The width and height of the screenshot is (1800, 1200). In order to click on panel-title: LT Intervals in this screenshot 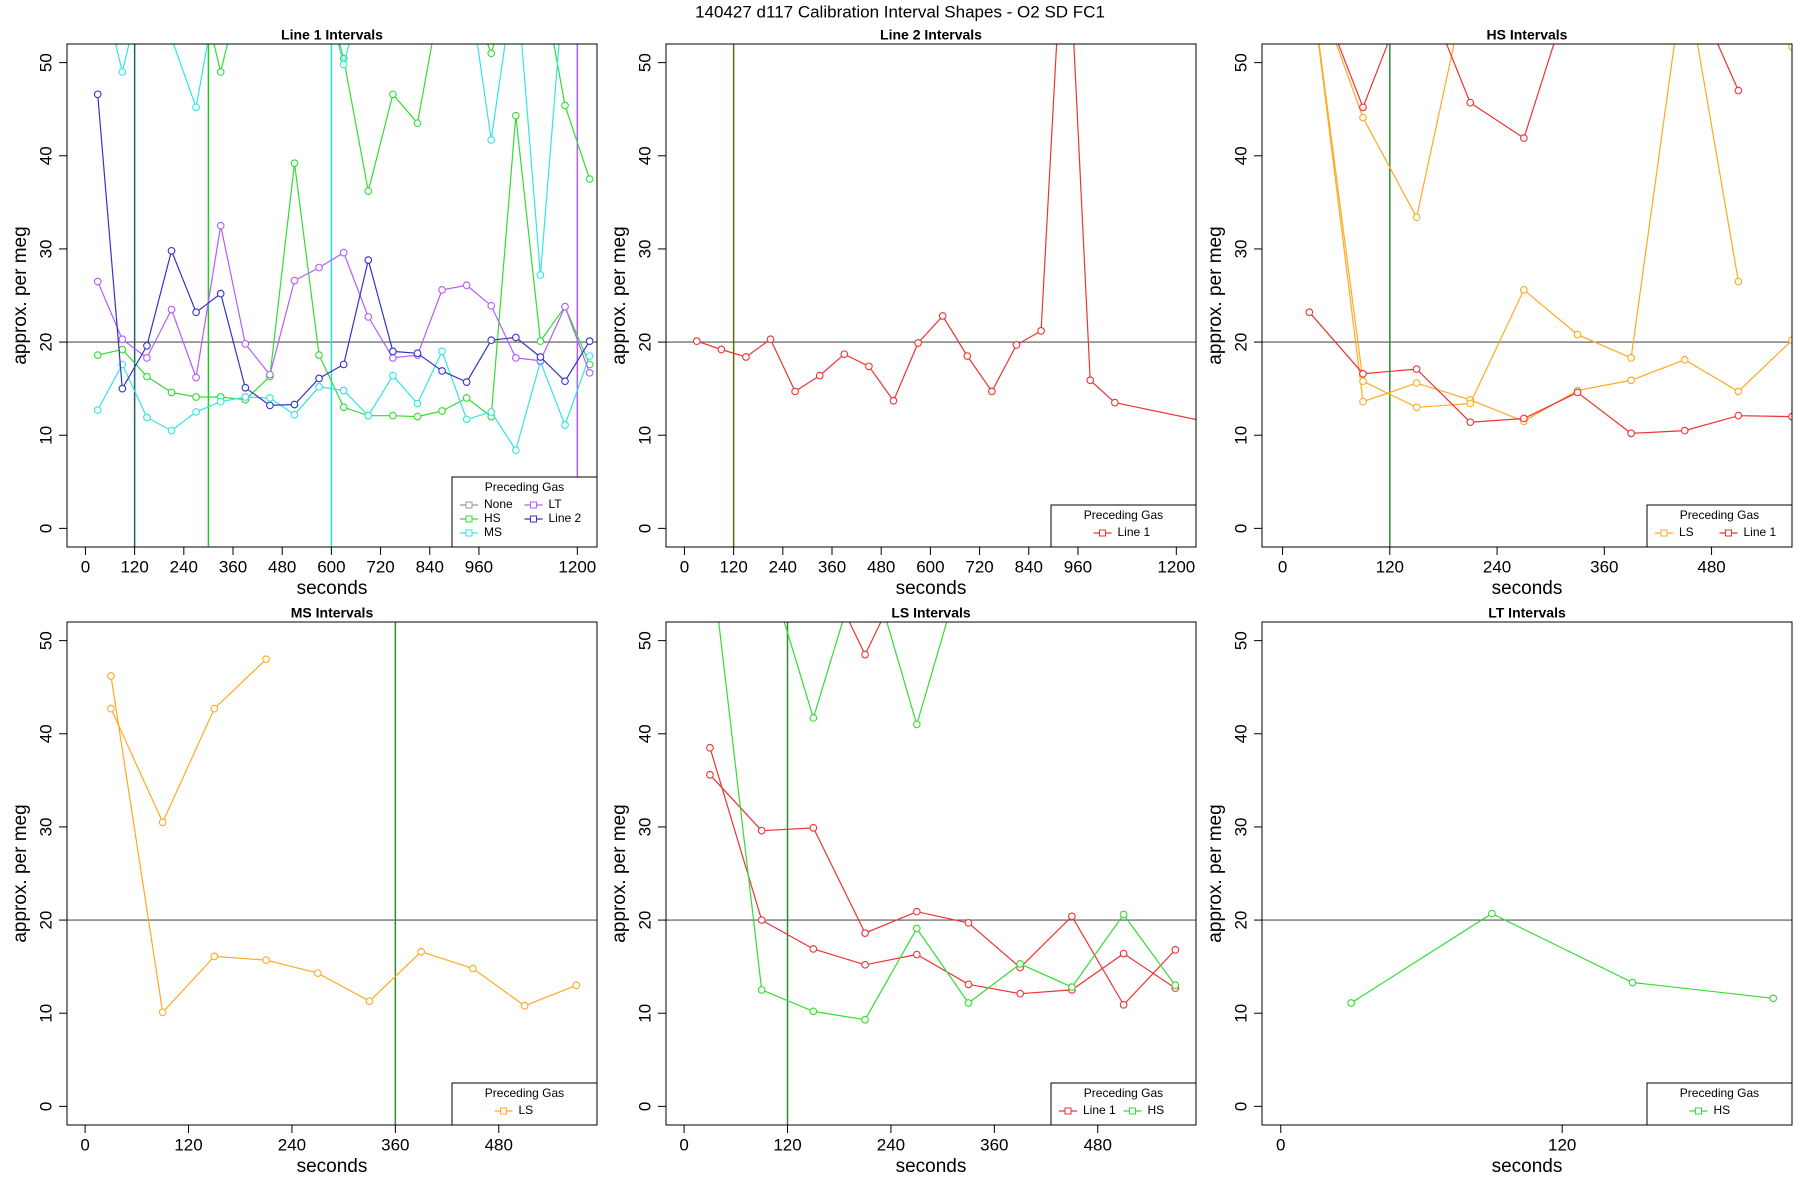, I will do `click(1527, 613)`.